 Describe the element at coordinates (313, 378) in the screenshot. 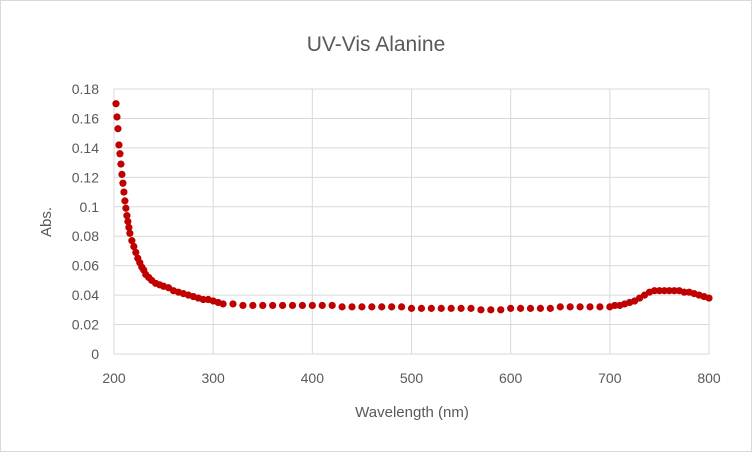

I see `x-tick-label: 400` at that location.